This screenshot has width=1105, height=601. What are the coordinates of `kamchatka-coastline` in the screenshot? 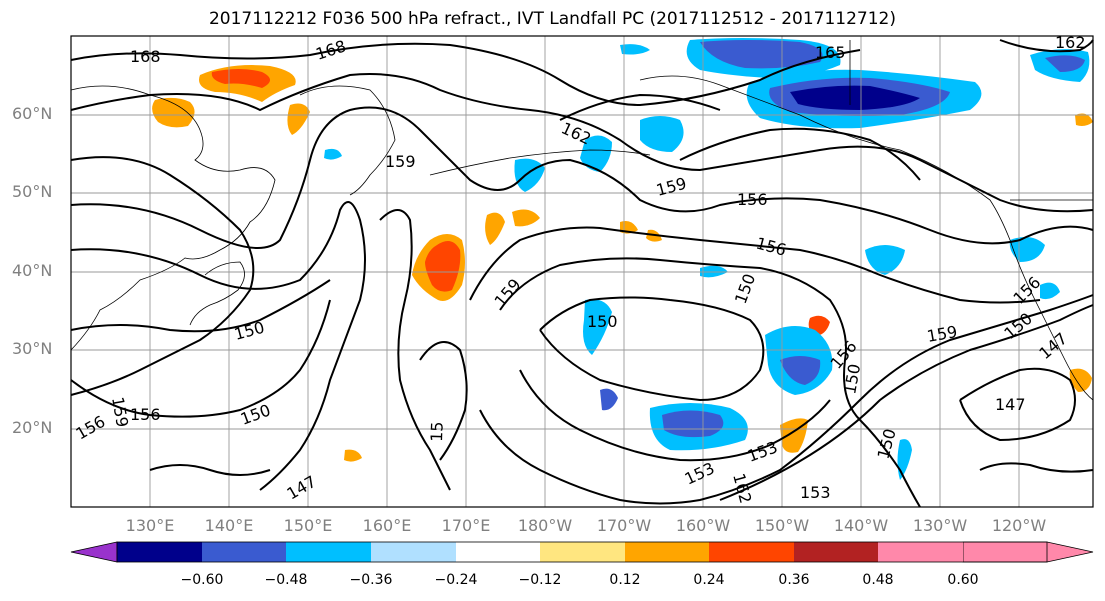 It's located at (347, 140).